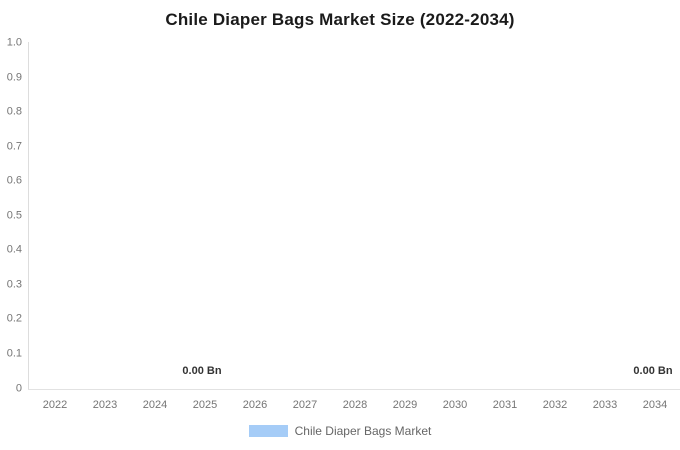 Image resolution: width=680 pixels, height=450 pixels. Describe the element at coordinates (653, 371) in the screenshot. I see `data-label-last: 0.00 Bn` at that location.